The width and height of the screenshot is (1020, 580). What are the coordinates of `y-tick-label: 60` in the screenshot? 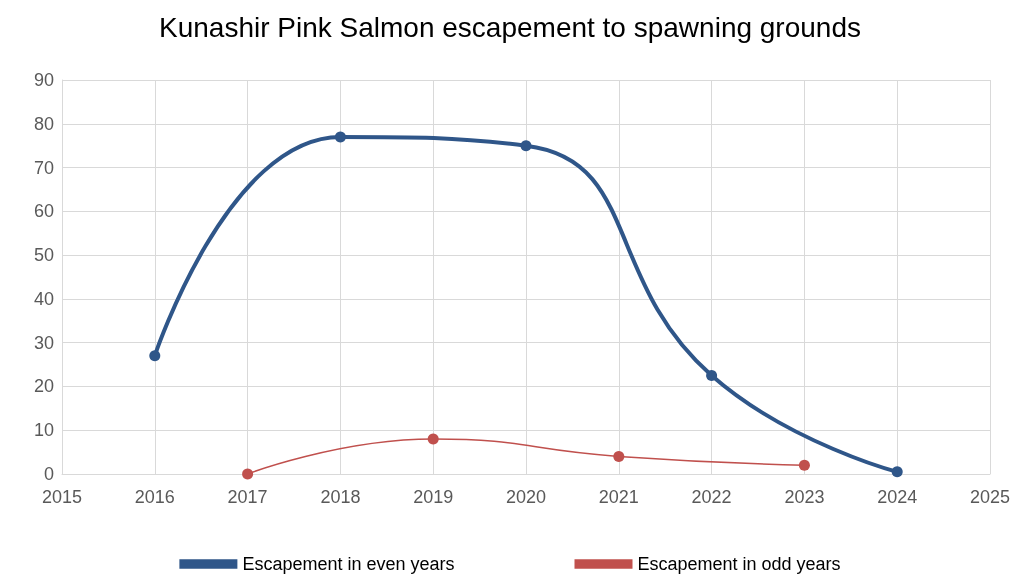 It's located at (43, 211).